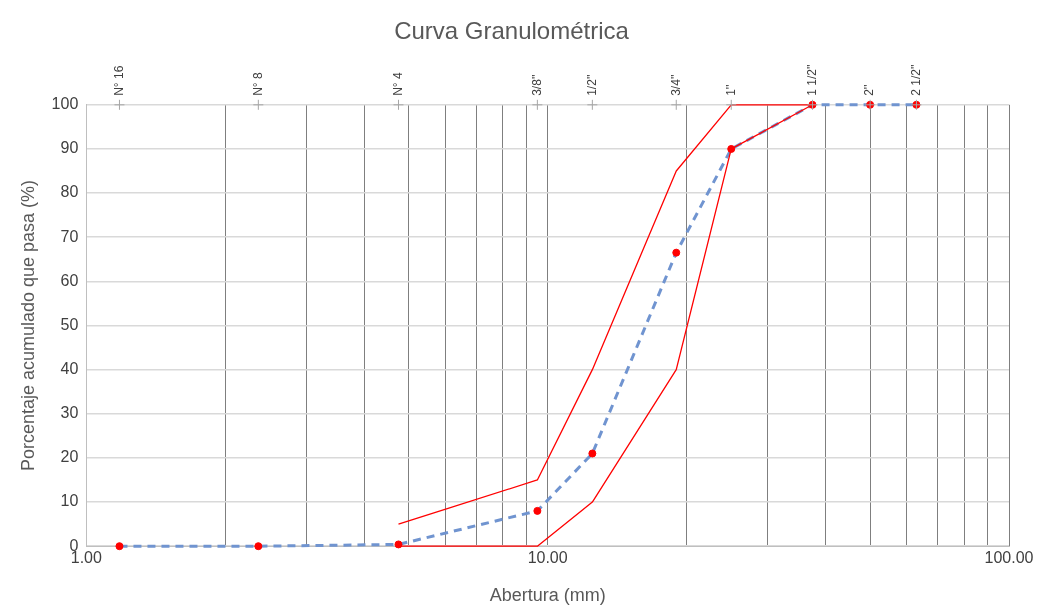 The width and height of the screenshot is (1049, 613). I want to click on y-tick-label: 80, so click(69, 192).